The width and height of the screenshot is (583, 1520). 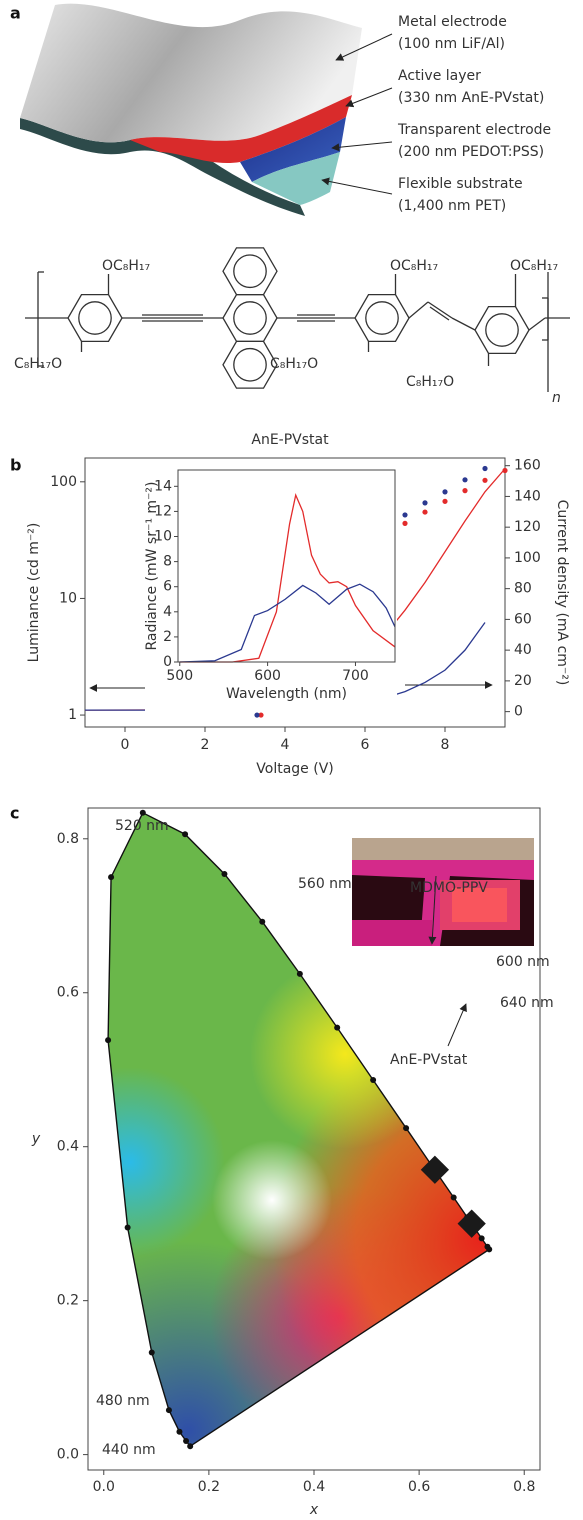 What do you see at coordinates (524, 1487) in the screenshot?
I see `x-tick-label: 0.8` at bounding box center [524, 1487].